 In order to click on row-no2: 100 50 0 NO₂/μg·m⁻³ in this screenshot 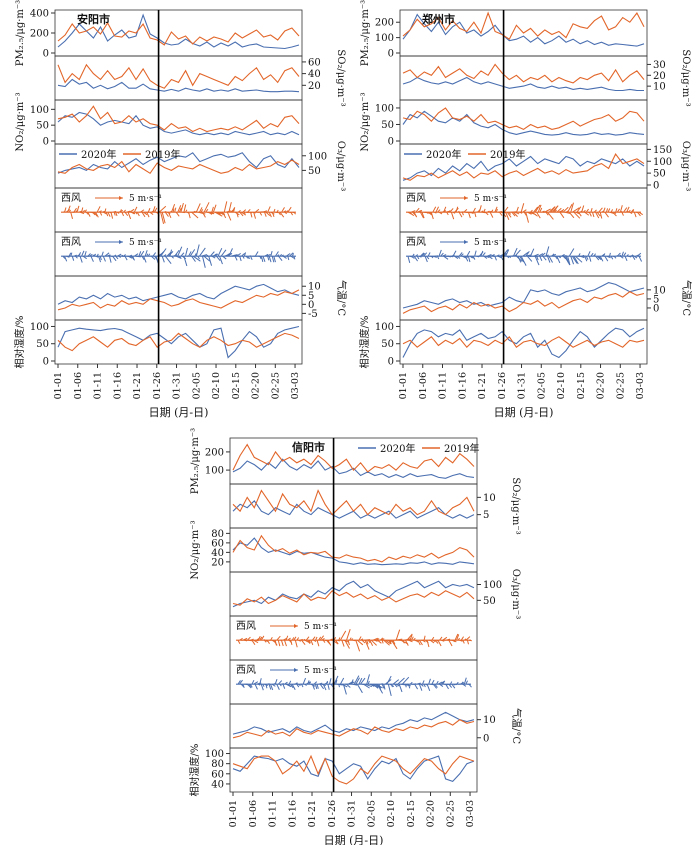, I will do `click(504, 122)`.